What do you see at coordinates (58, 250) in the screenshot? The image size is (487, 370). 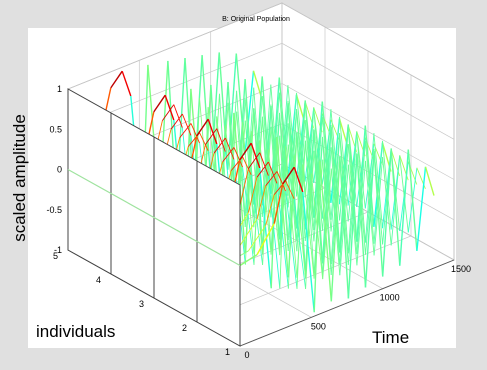 I see `z-tick-label: -1` at bounding box center [58, 250].